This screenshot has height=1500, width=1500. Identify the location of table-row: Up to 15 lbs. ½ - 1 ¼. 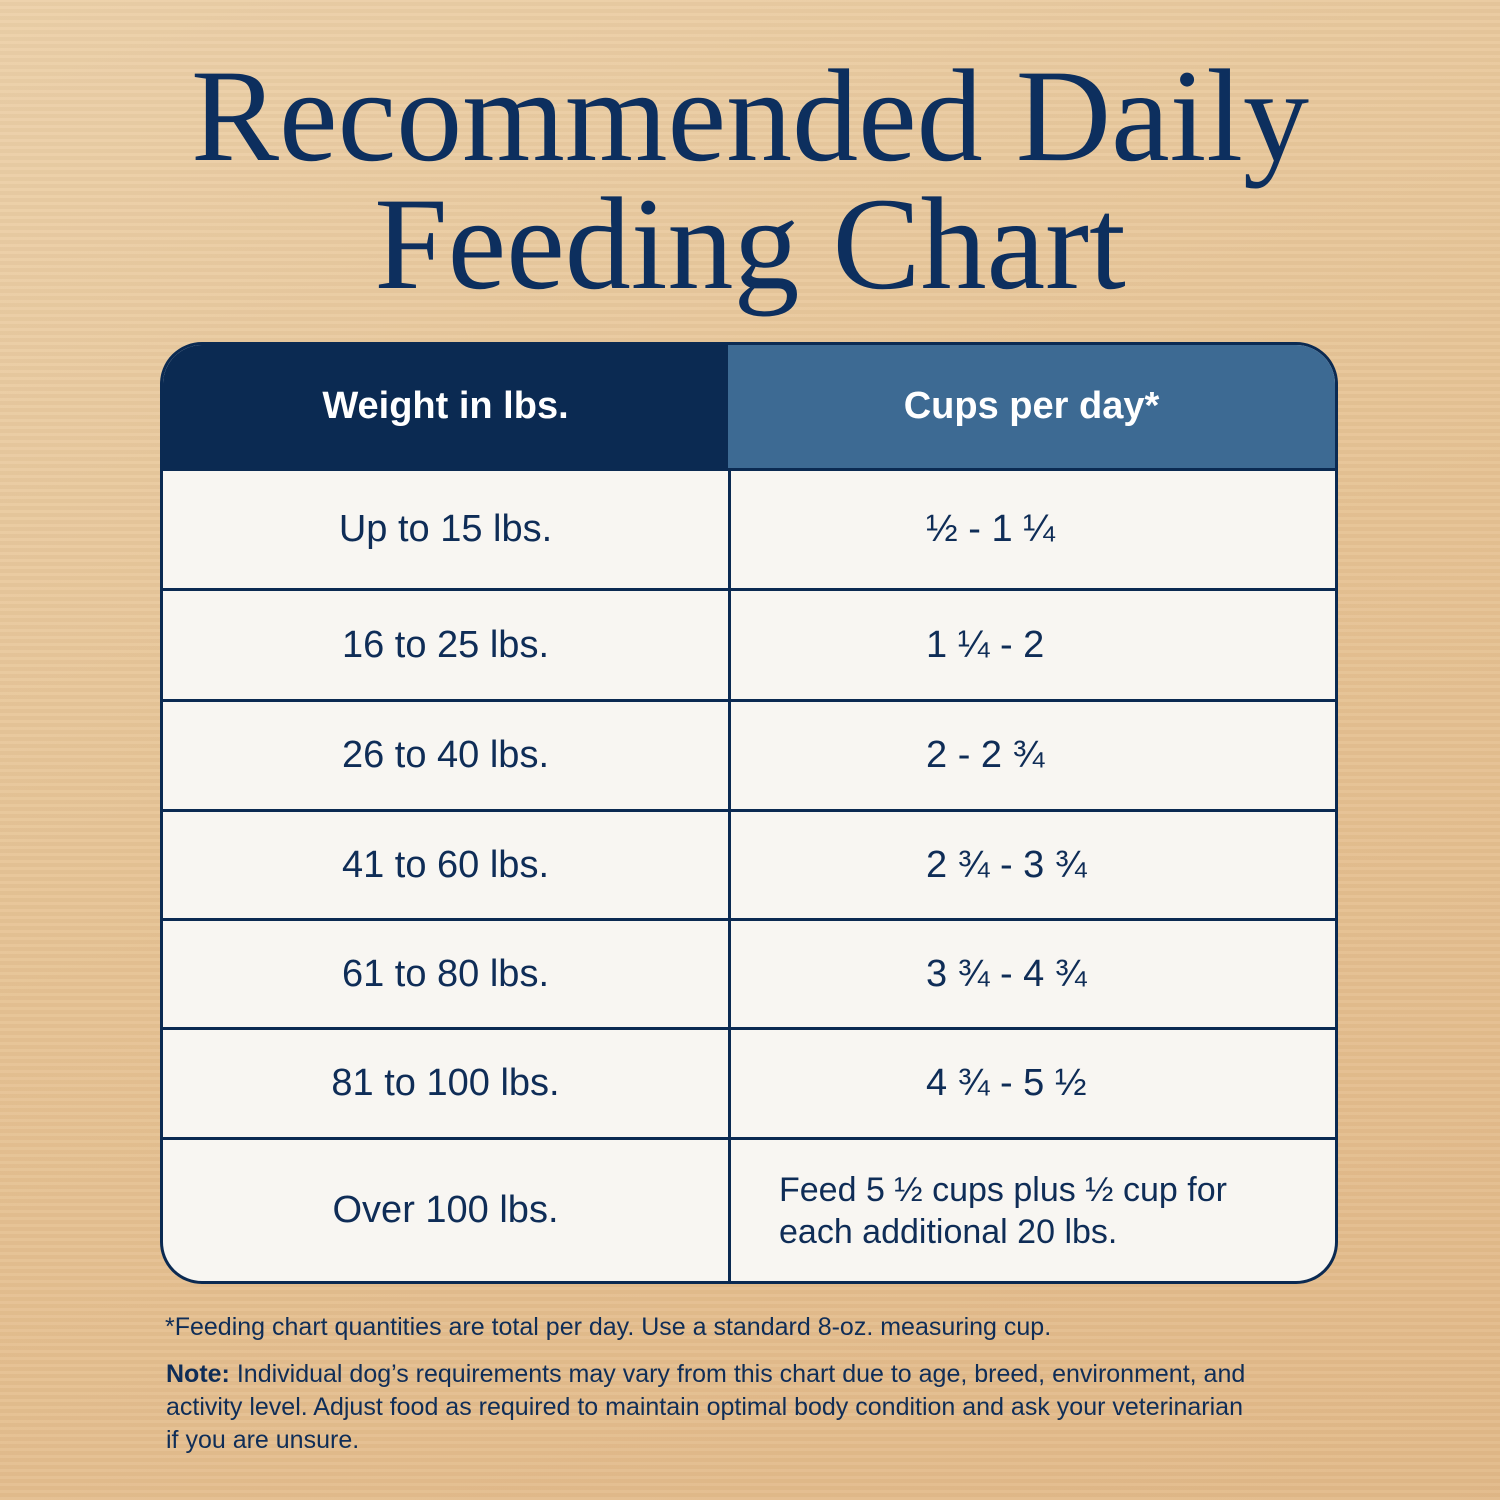
(749, 528).